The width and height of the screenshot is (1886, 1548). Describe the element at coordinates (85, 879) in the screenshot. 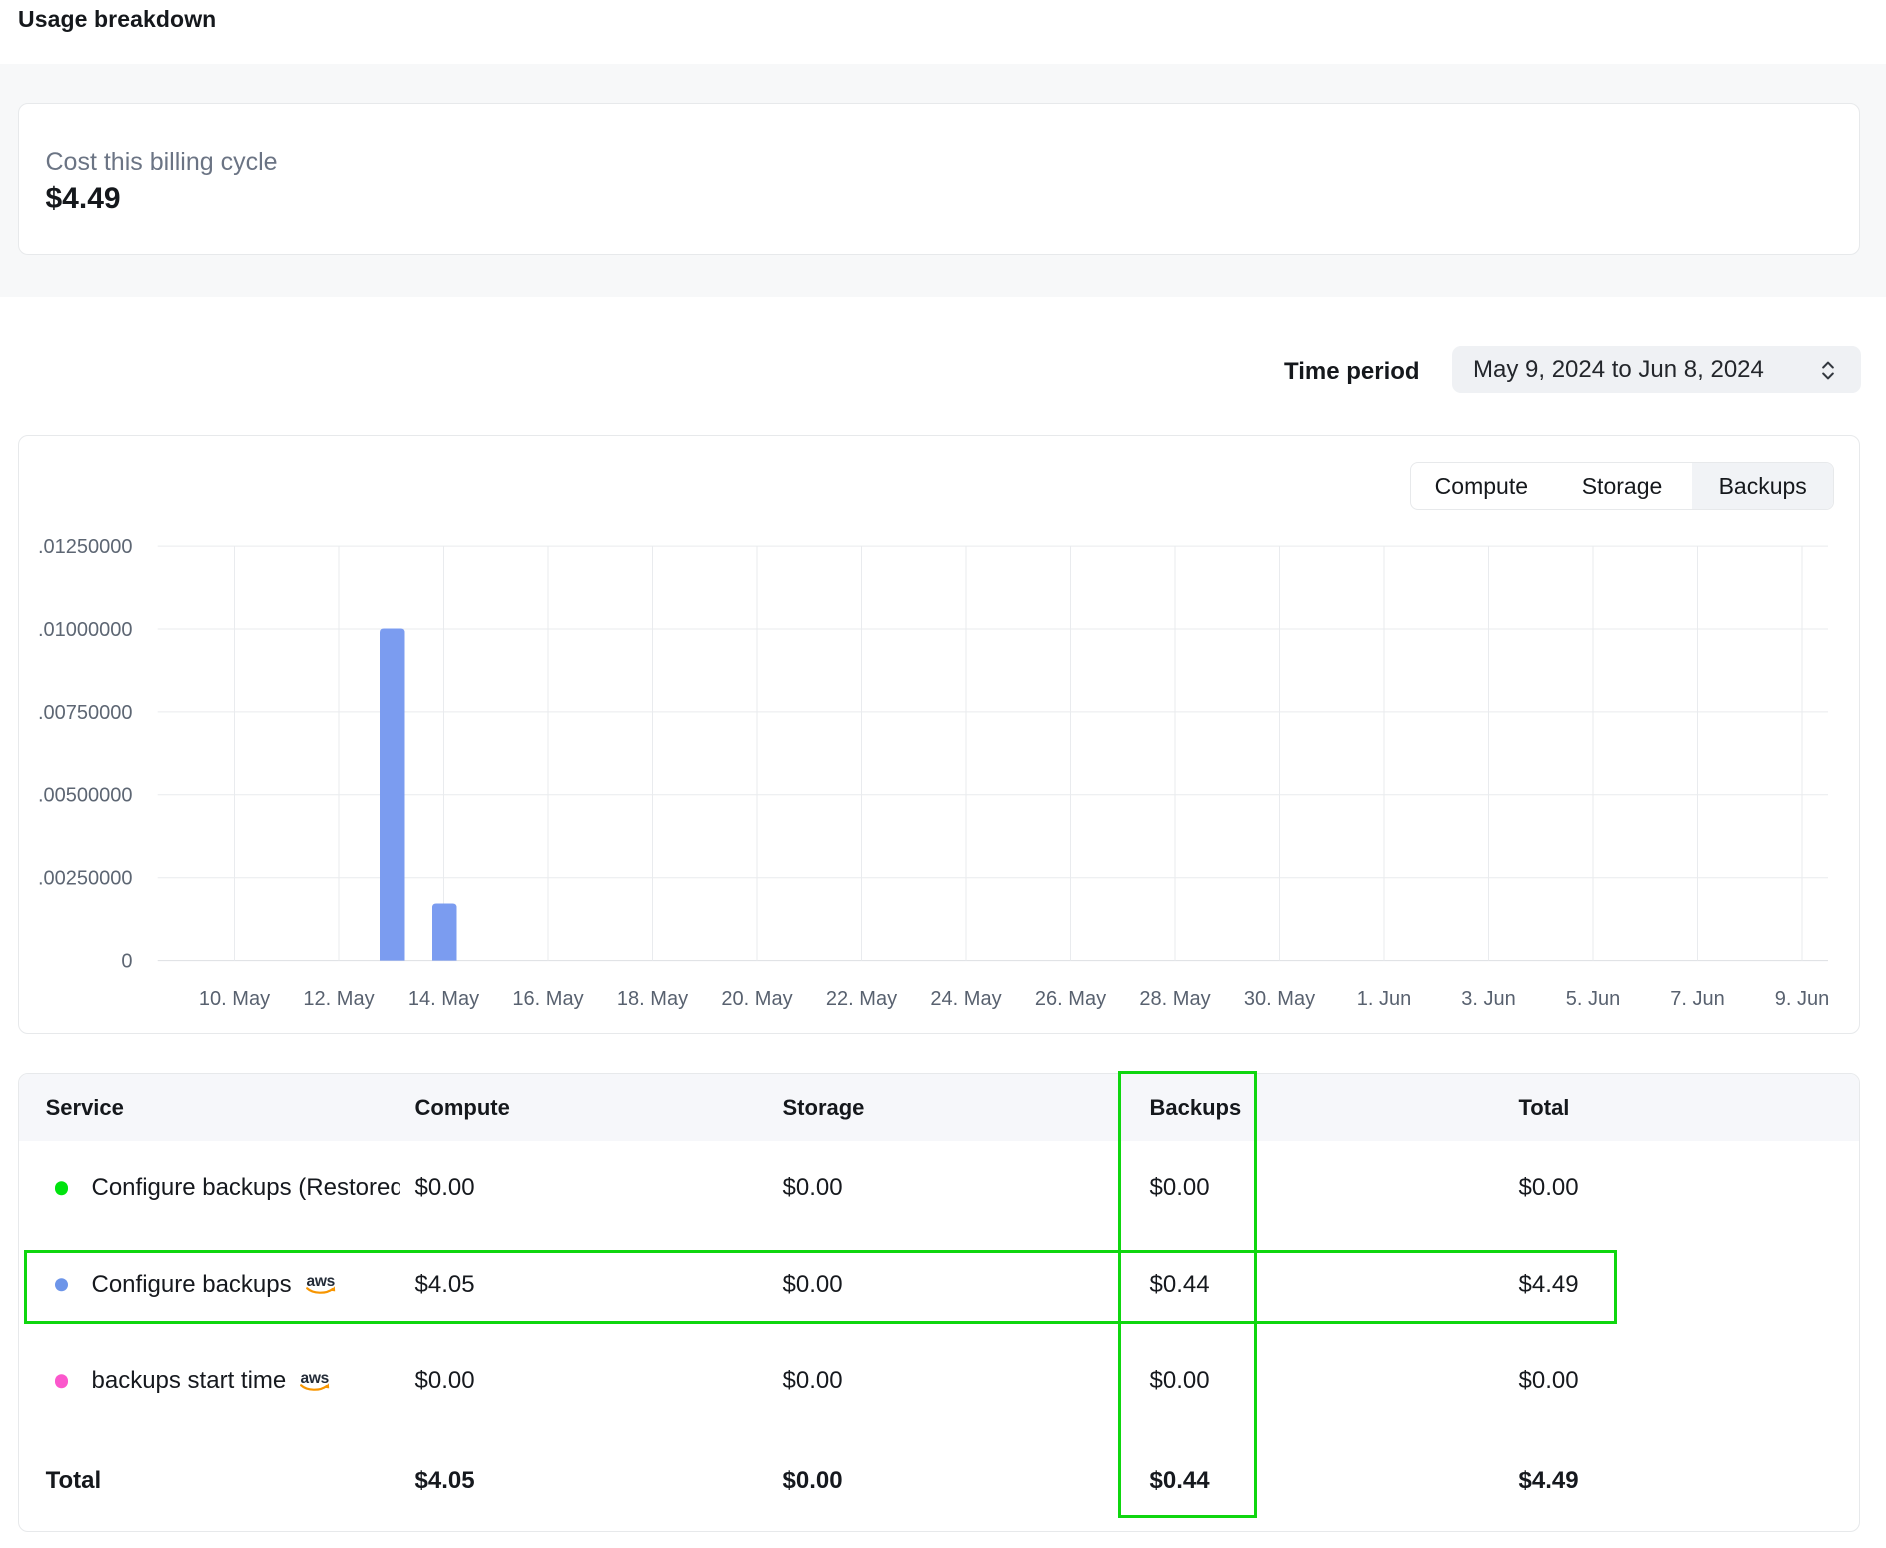

I see `svg-text: .00250000` at that location.